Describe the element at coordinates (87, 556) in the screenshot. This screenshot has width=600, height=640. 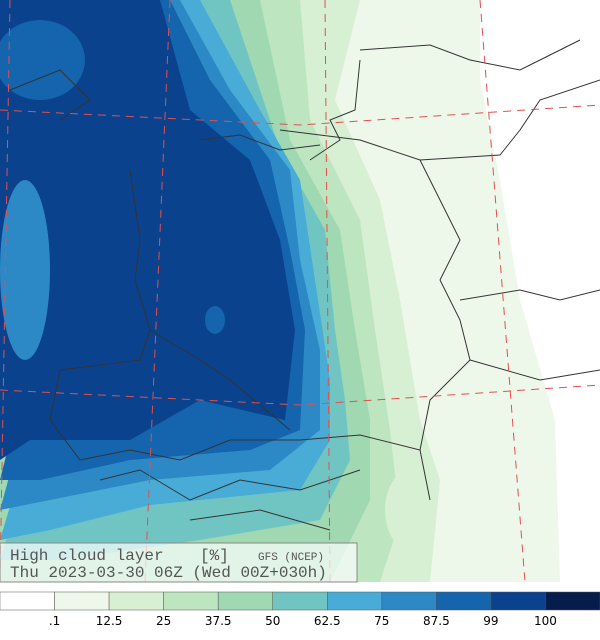
I see `title: High cloud layer` at that location.